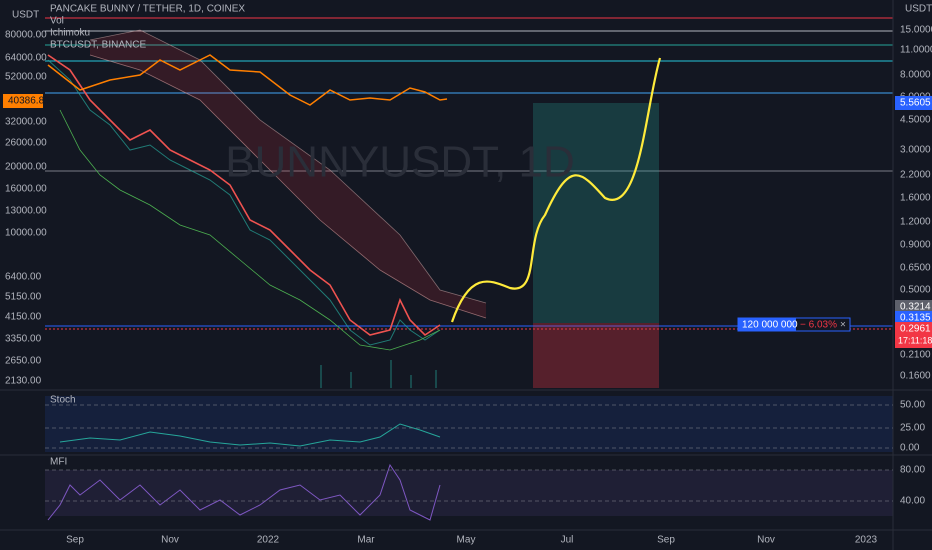 The height and width of the screenshot is (550, 932). Describe the element at coordinates (29, 101) in the screenshot. I see `btc-badge: 40386.85` at that location.